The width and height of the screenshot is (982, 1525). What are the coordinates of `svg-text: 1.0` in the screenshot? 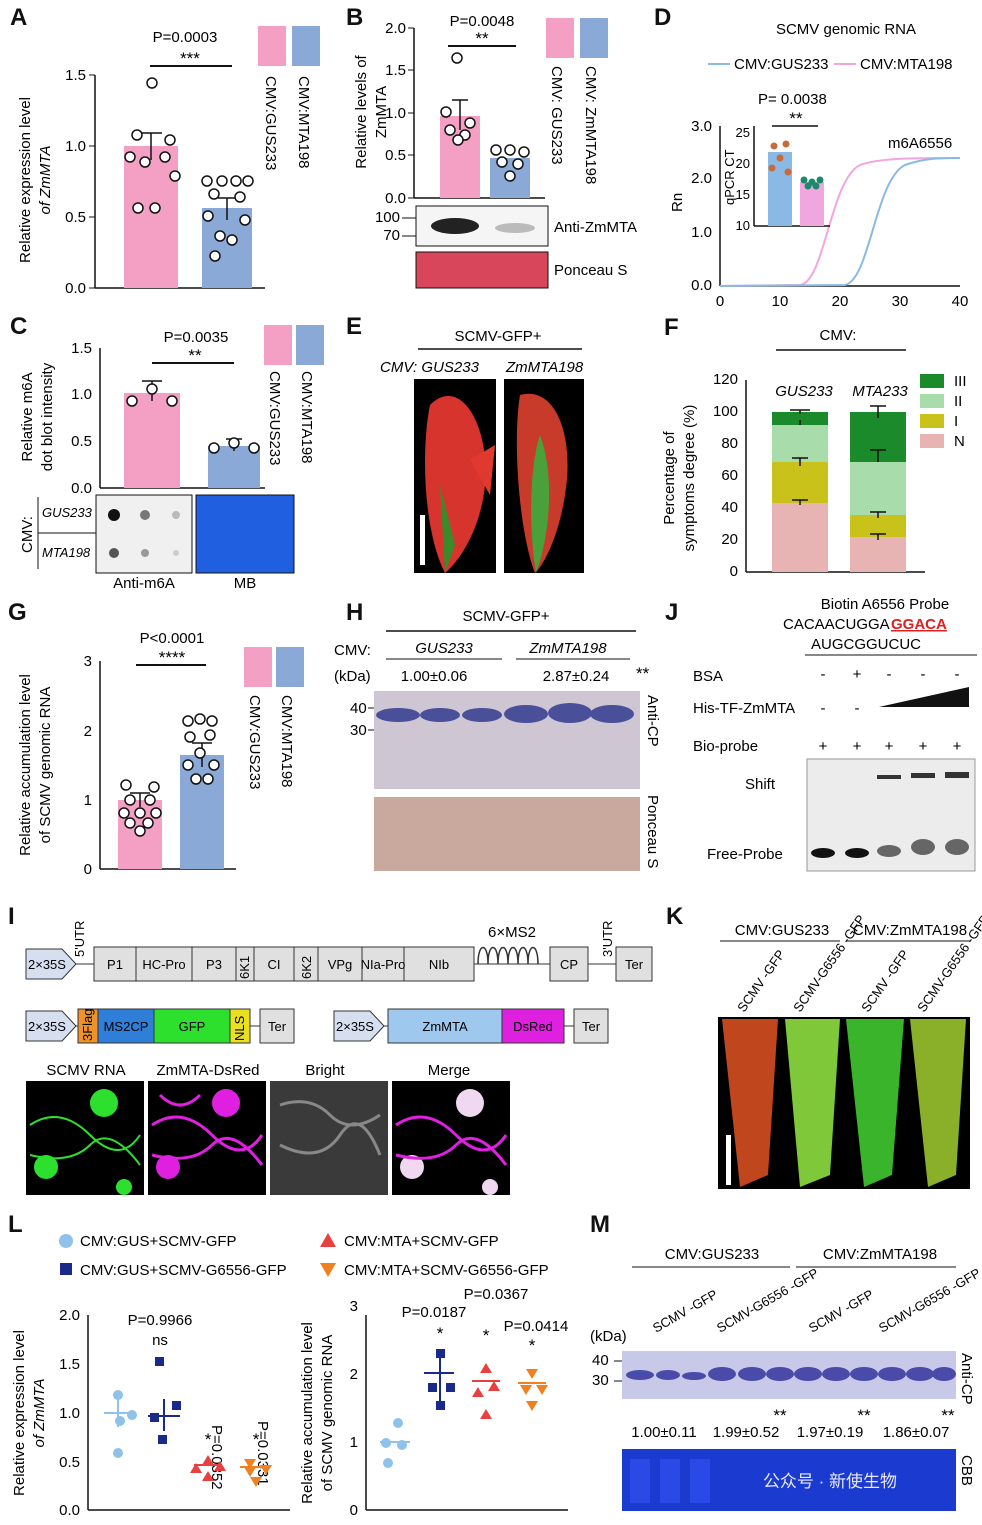 It's located at (701, 232).